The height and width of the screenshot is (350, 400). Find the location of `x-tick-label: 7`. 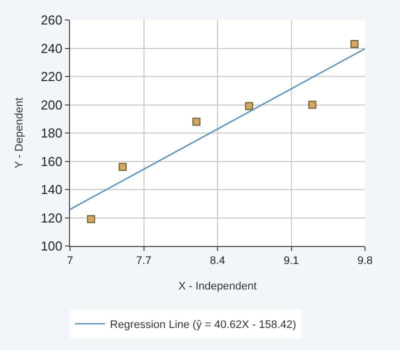

x-tick-label: 7 is located at coordinates (70, 261).